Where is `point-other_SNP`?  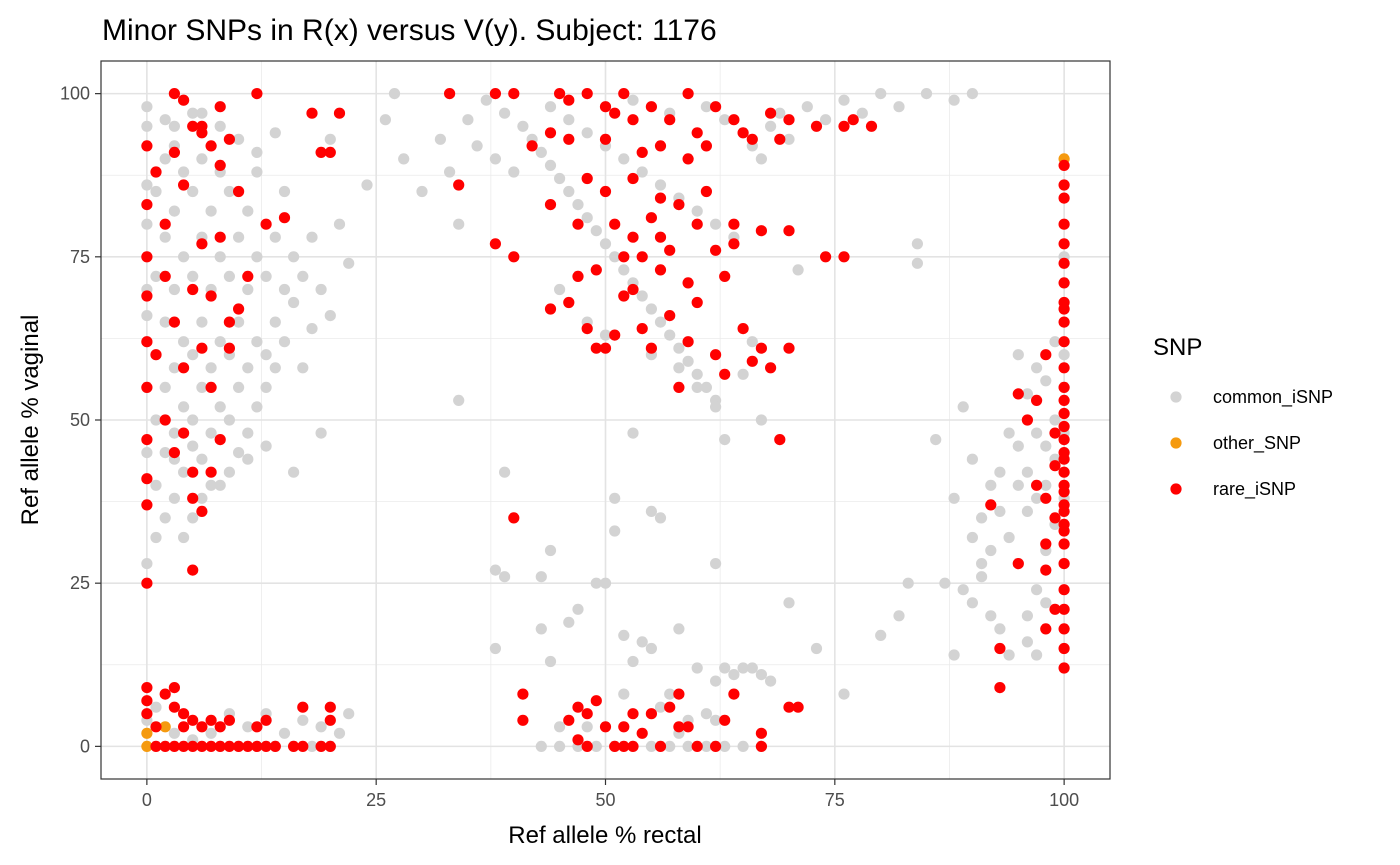 point-other_SNP is located at coordinates (165, 727).